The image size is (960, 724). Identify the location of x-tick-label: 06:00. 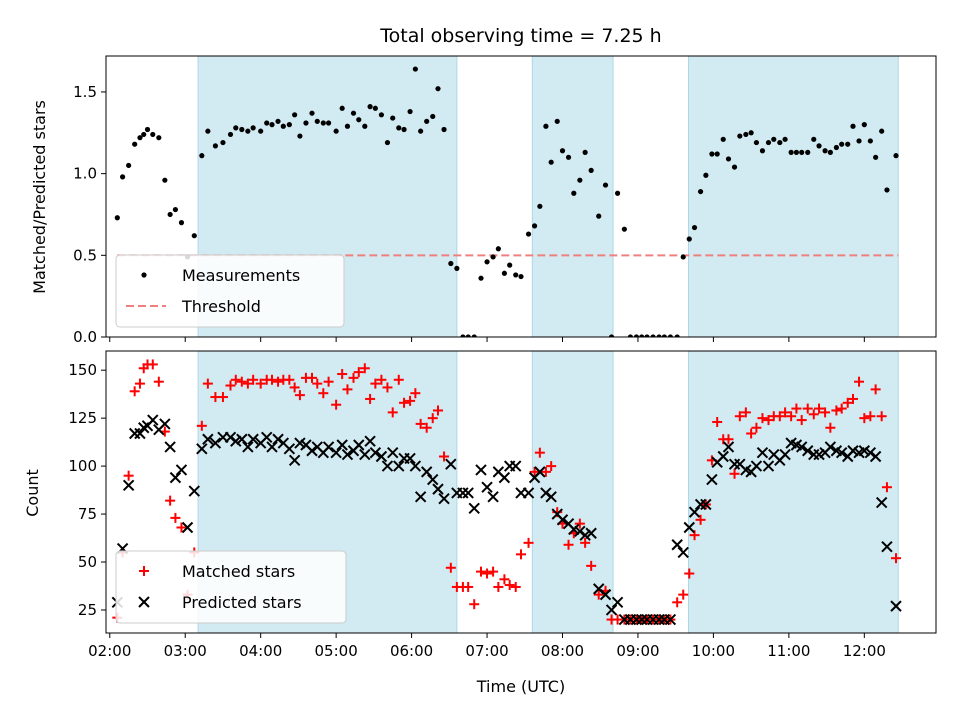
(411, 651).